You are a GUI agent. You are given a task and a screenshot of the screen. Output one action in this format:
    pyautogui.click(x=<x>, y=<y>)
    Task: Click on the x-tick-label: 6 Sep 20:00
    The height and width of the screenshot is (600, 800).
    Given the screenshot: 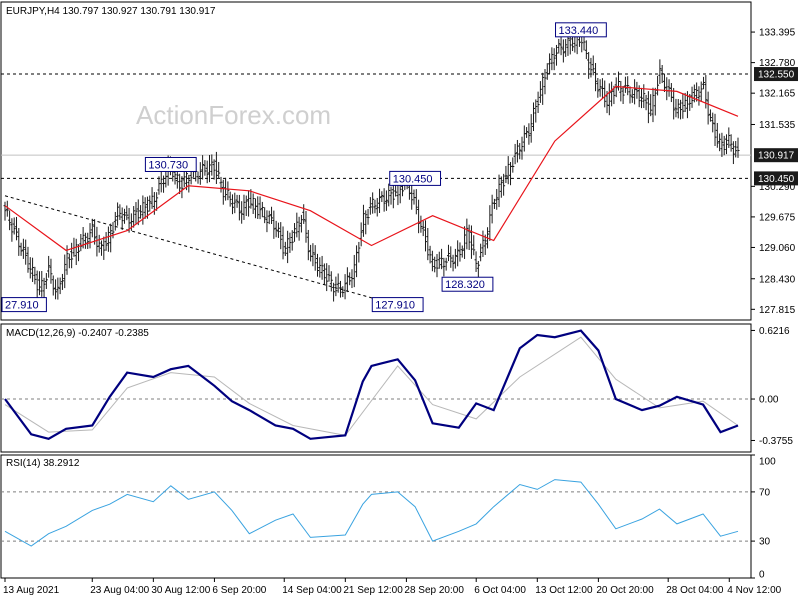 What is the action you would take?
    pyautogui.click(x=239, y=590)
    